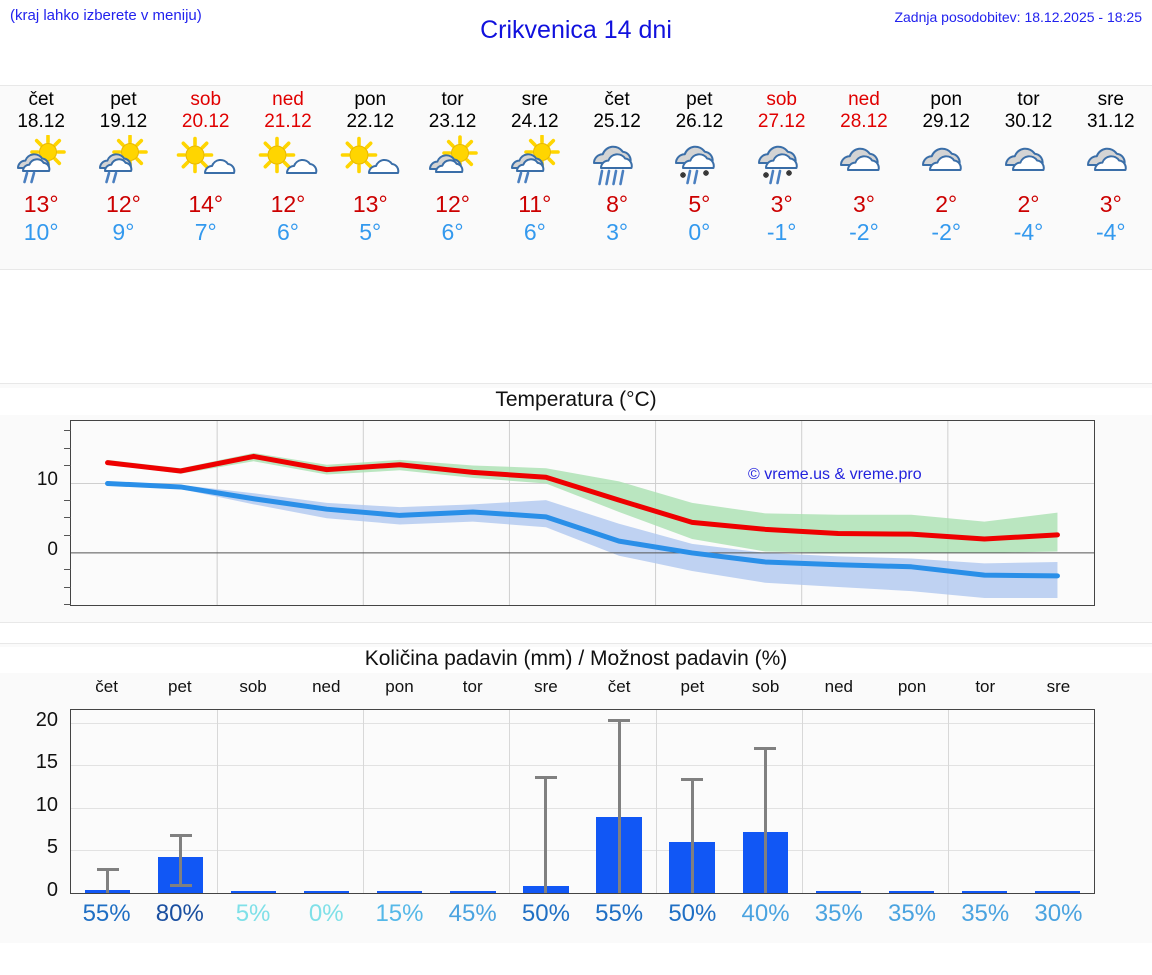 The image size is (1152, 975). What do you see at coordinates (399, 686) in the screenshot?
I see `precipitation-day-label: pon` at bounding box center [399, 686].